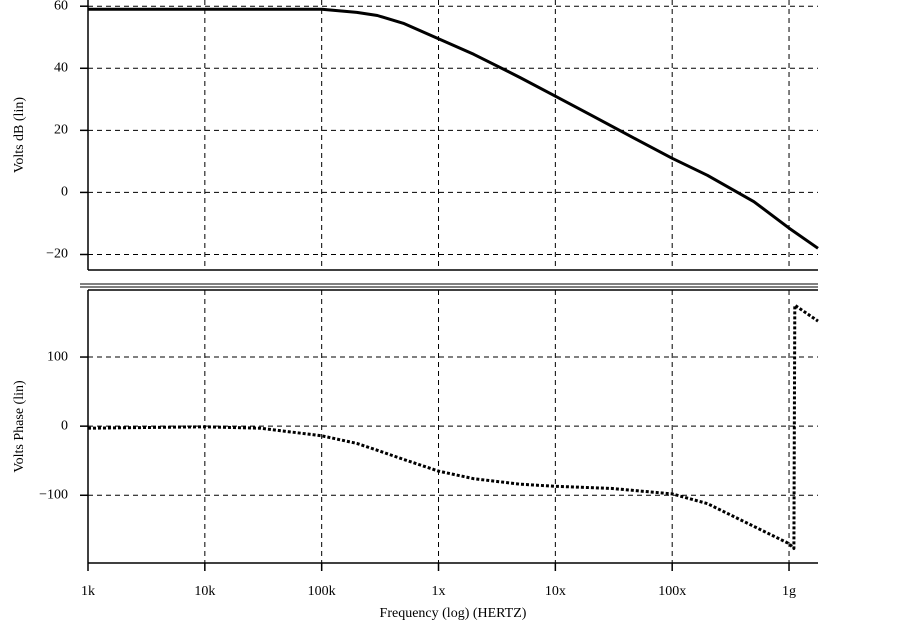 The height and width of the screenshot is (623, 903). I want to click on x-tick-label: 100k, so click(322, 591).